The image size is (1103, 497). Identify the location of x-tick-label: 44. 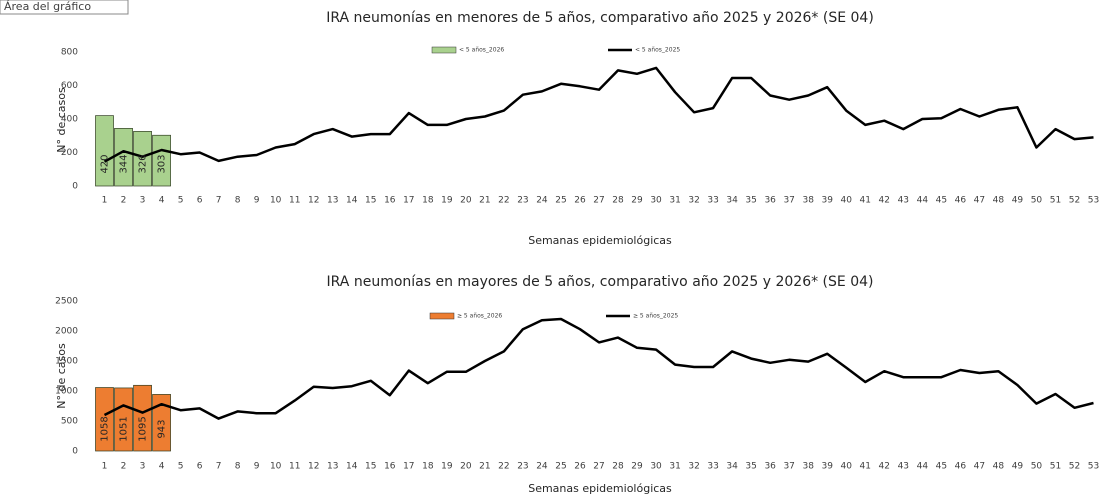
(923, 467).